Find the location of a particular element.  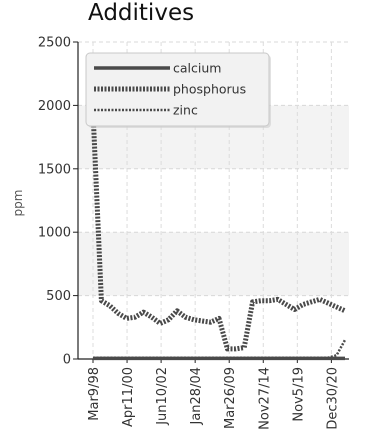

legend-box is located at coordinates (177, 89).